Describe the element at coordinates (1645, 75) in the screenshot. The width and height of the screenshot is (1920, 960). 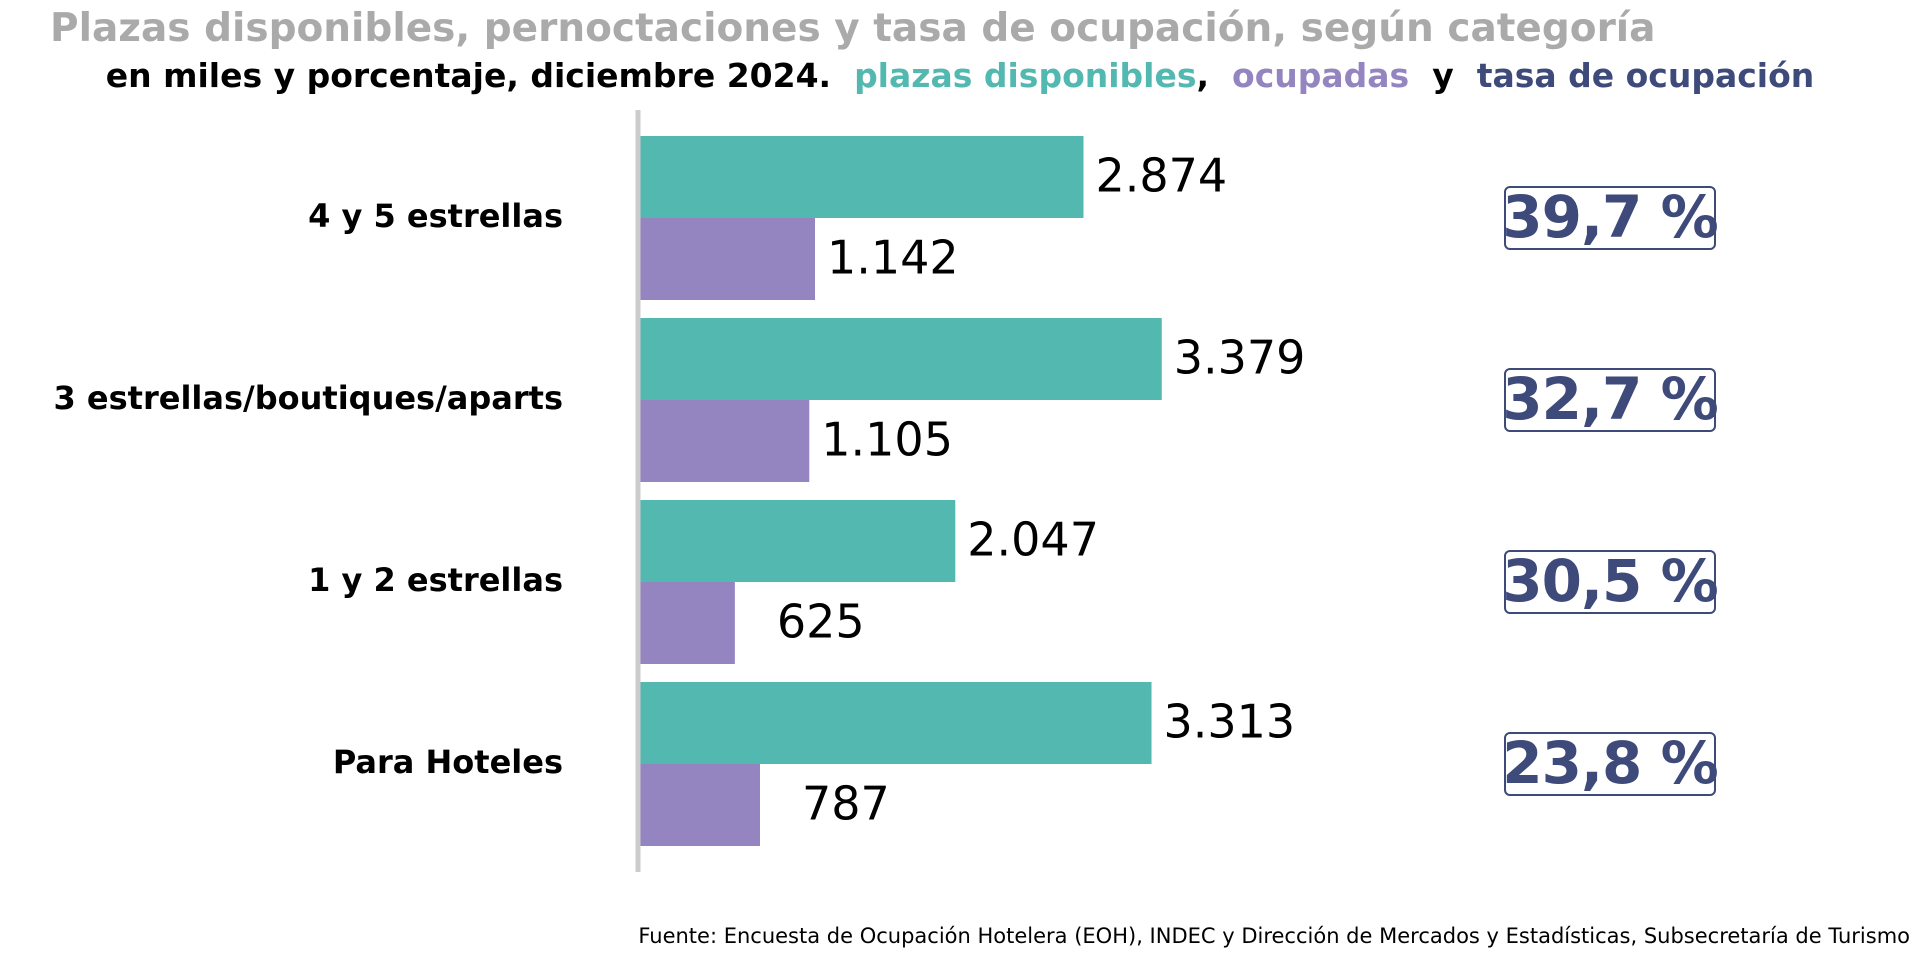
I see `legend-series-rate: tasa de ocupación` at that location.